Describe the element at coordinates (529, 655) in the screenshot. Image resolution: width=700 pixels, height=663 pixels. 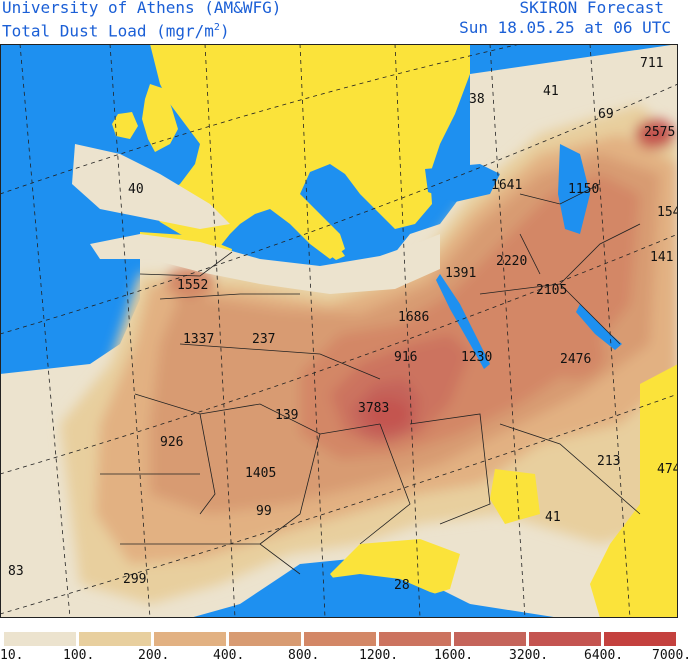
I see `colorbar-tick-label: 3200.` at that location.